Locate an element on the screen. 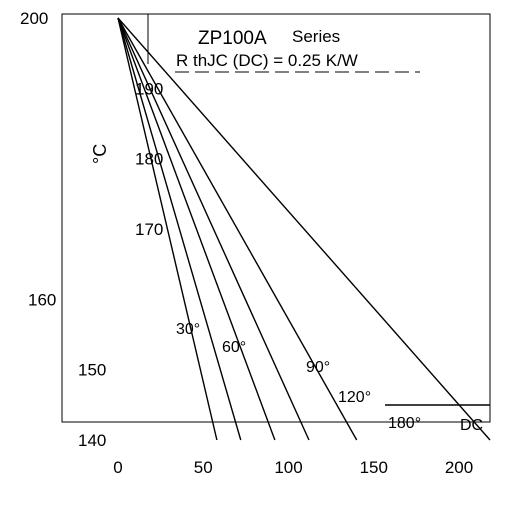 The height and width of the screenshot is (528, 509). curve-label: 30° is located at coordinates (188, 329).